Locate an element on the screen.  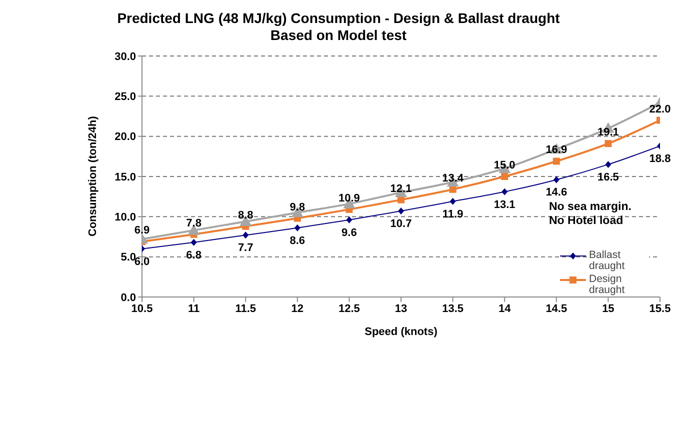
data-label: 8.8 is located at coordinates (246, 215).